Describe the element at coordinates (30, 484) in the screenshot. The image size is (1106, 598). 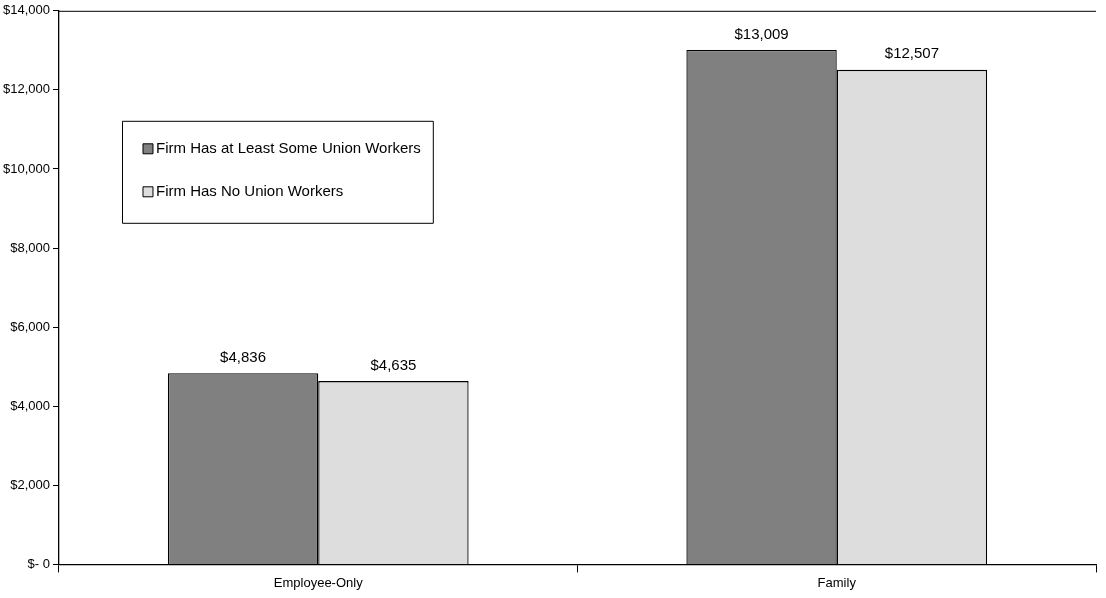
I see `y-tick-label: $2,000` at that location.